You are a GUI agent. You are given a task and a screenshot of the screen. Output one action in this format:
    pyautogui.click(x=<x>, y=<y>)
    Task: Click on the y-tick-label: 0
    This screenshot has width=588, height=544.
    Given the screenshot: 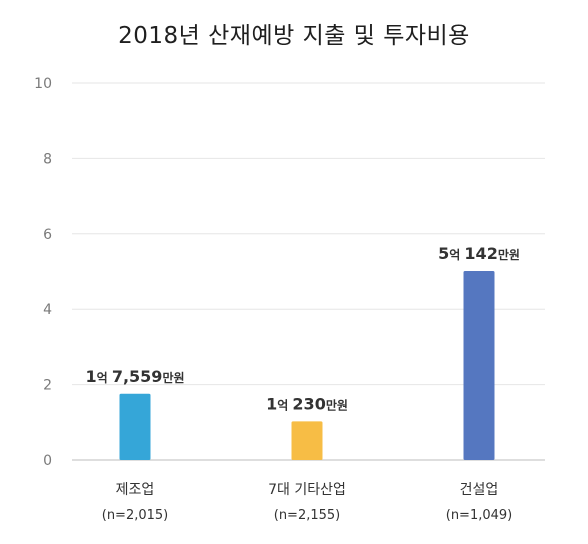 What is the action you would take?
    pyautogui.click(x=47, y=461)
    